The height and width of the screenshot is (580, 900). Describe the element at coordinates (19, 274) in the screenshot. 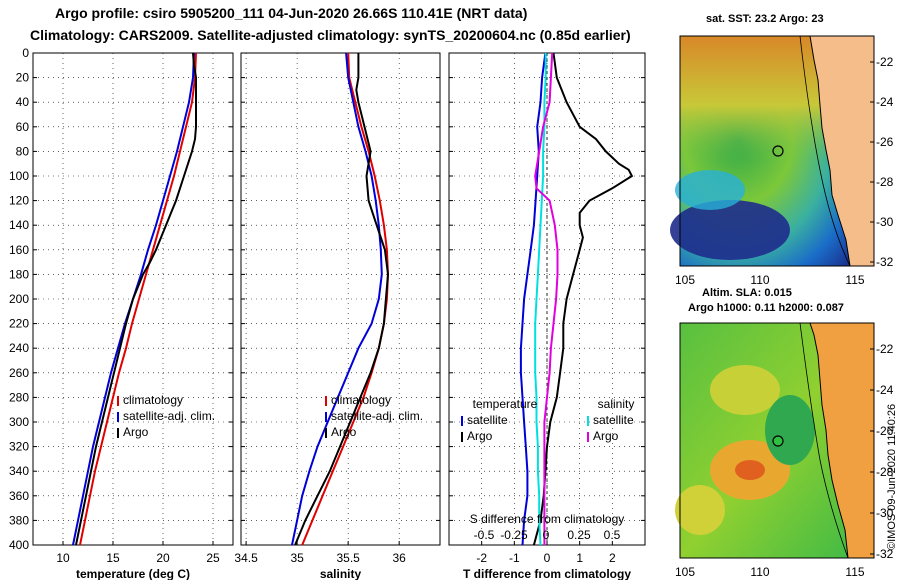

I see `depth-tick-label: 180` at that location.